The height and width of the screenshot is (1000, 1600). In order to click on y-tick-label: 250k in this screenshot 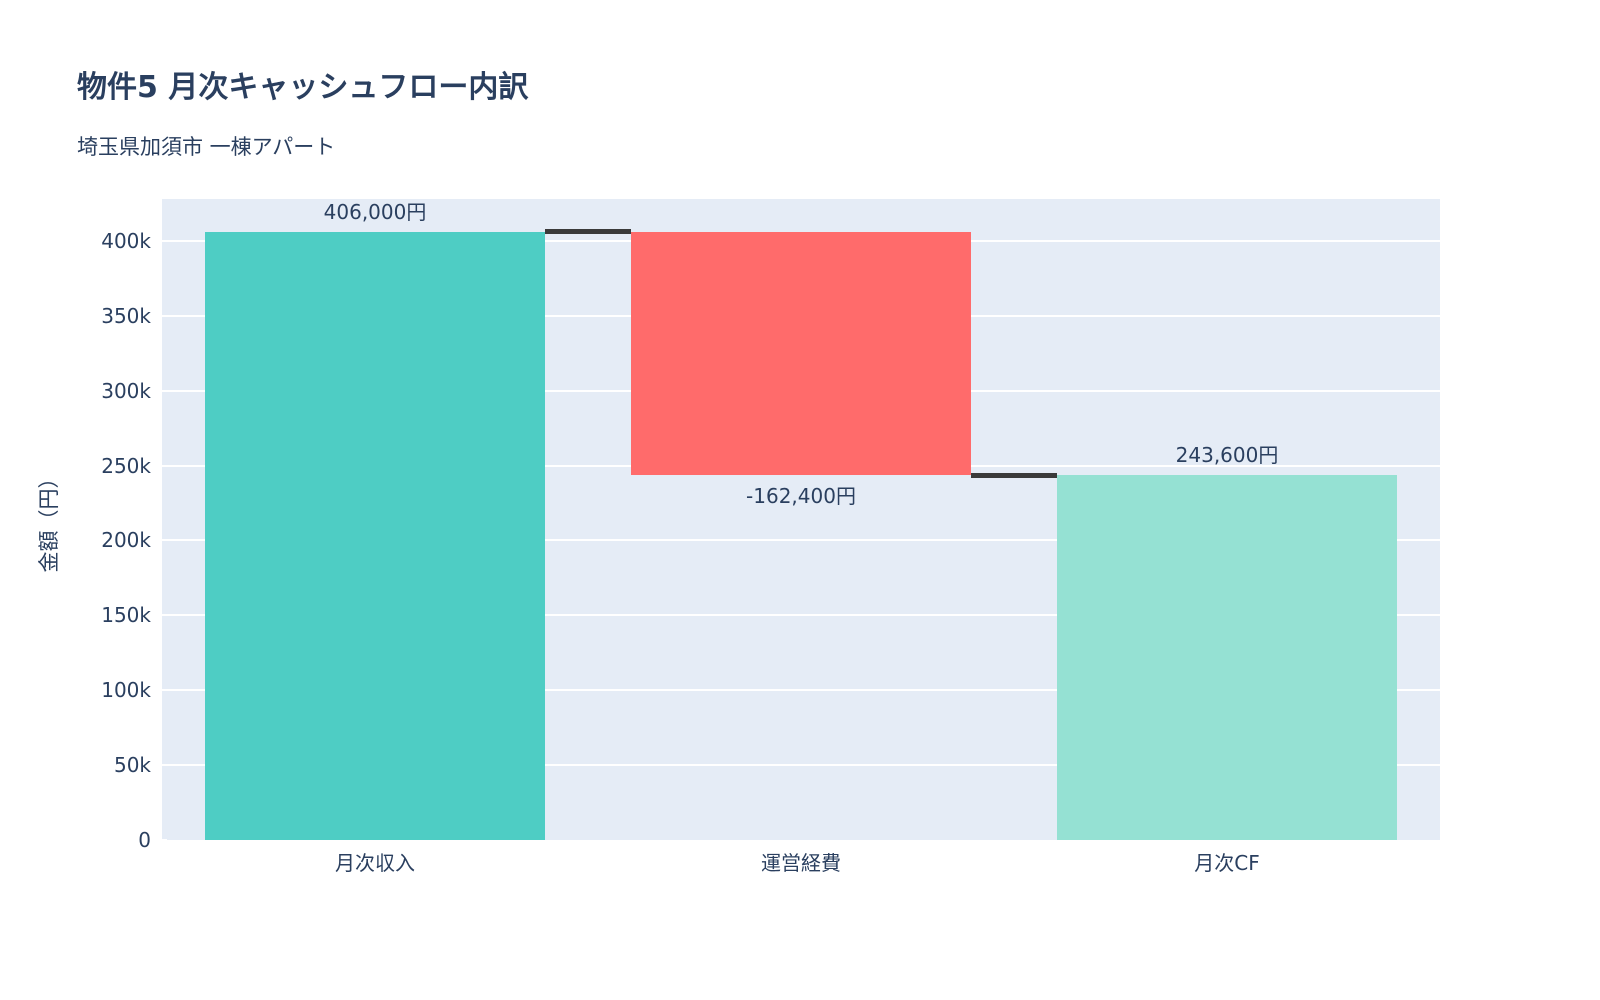, I will do `click(126, 465)`.